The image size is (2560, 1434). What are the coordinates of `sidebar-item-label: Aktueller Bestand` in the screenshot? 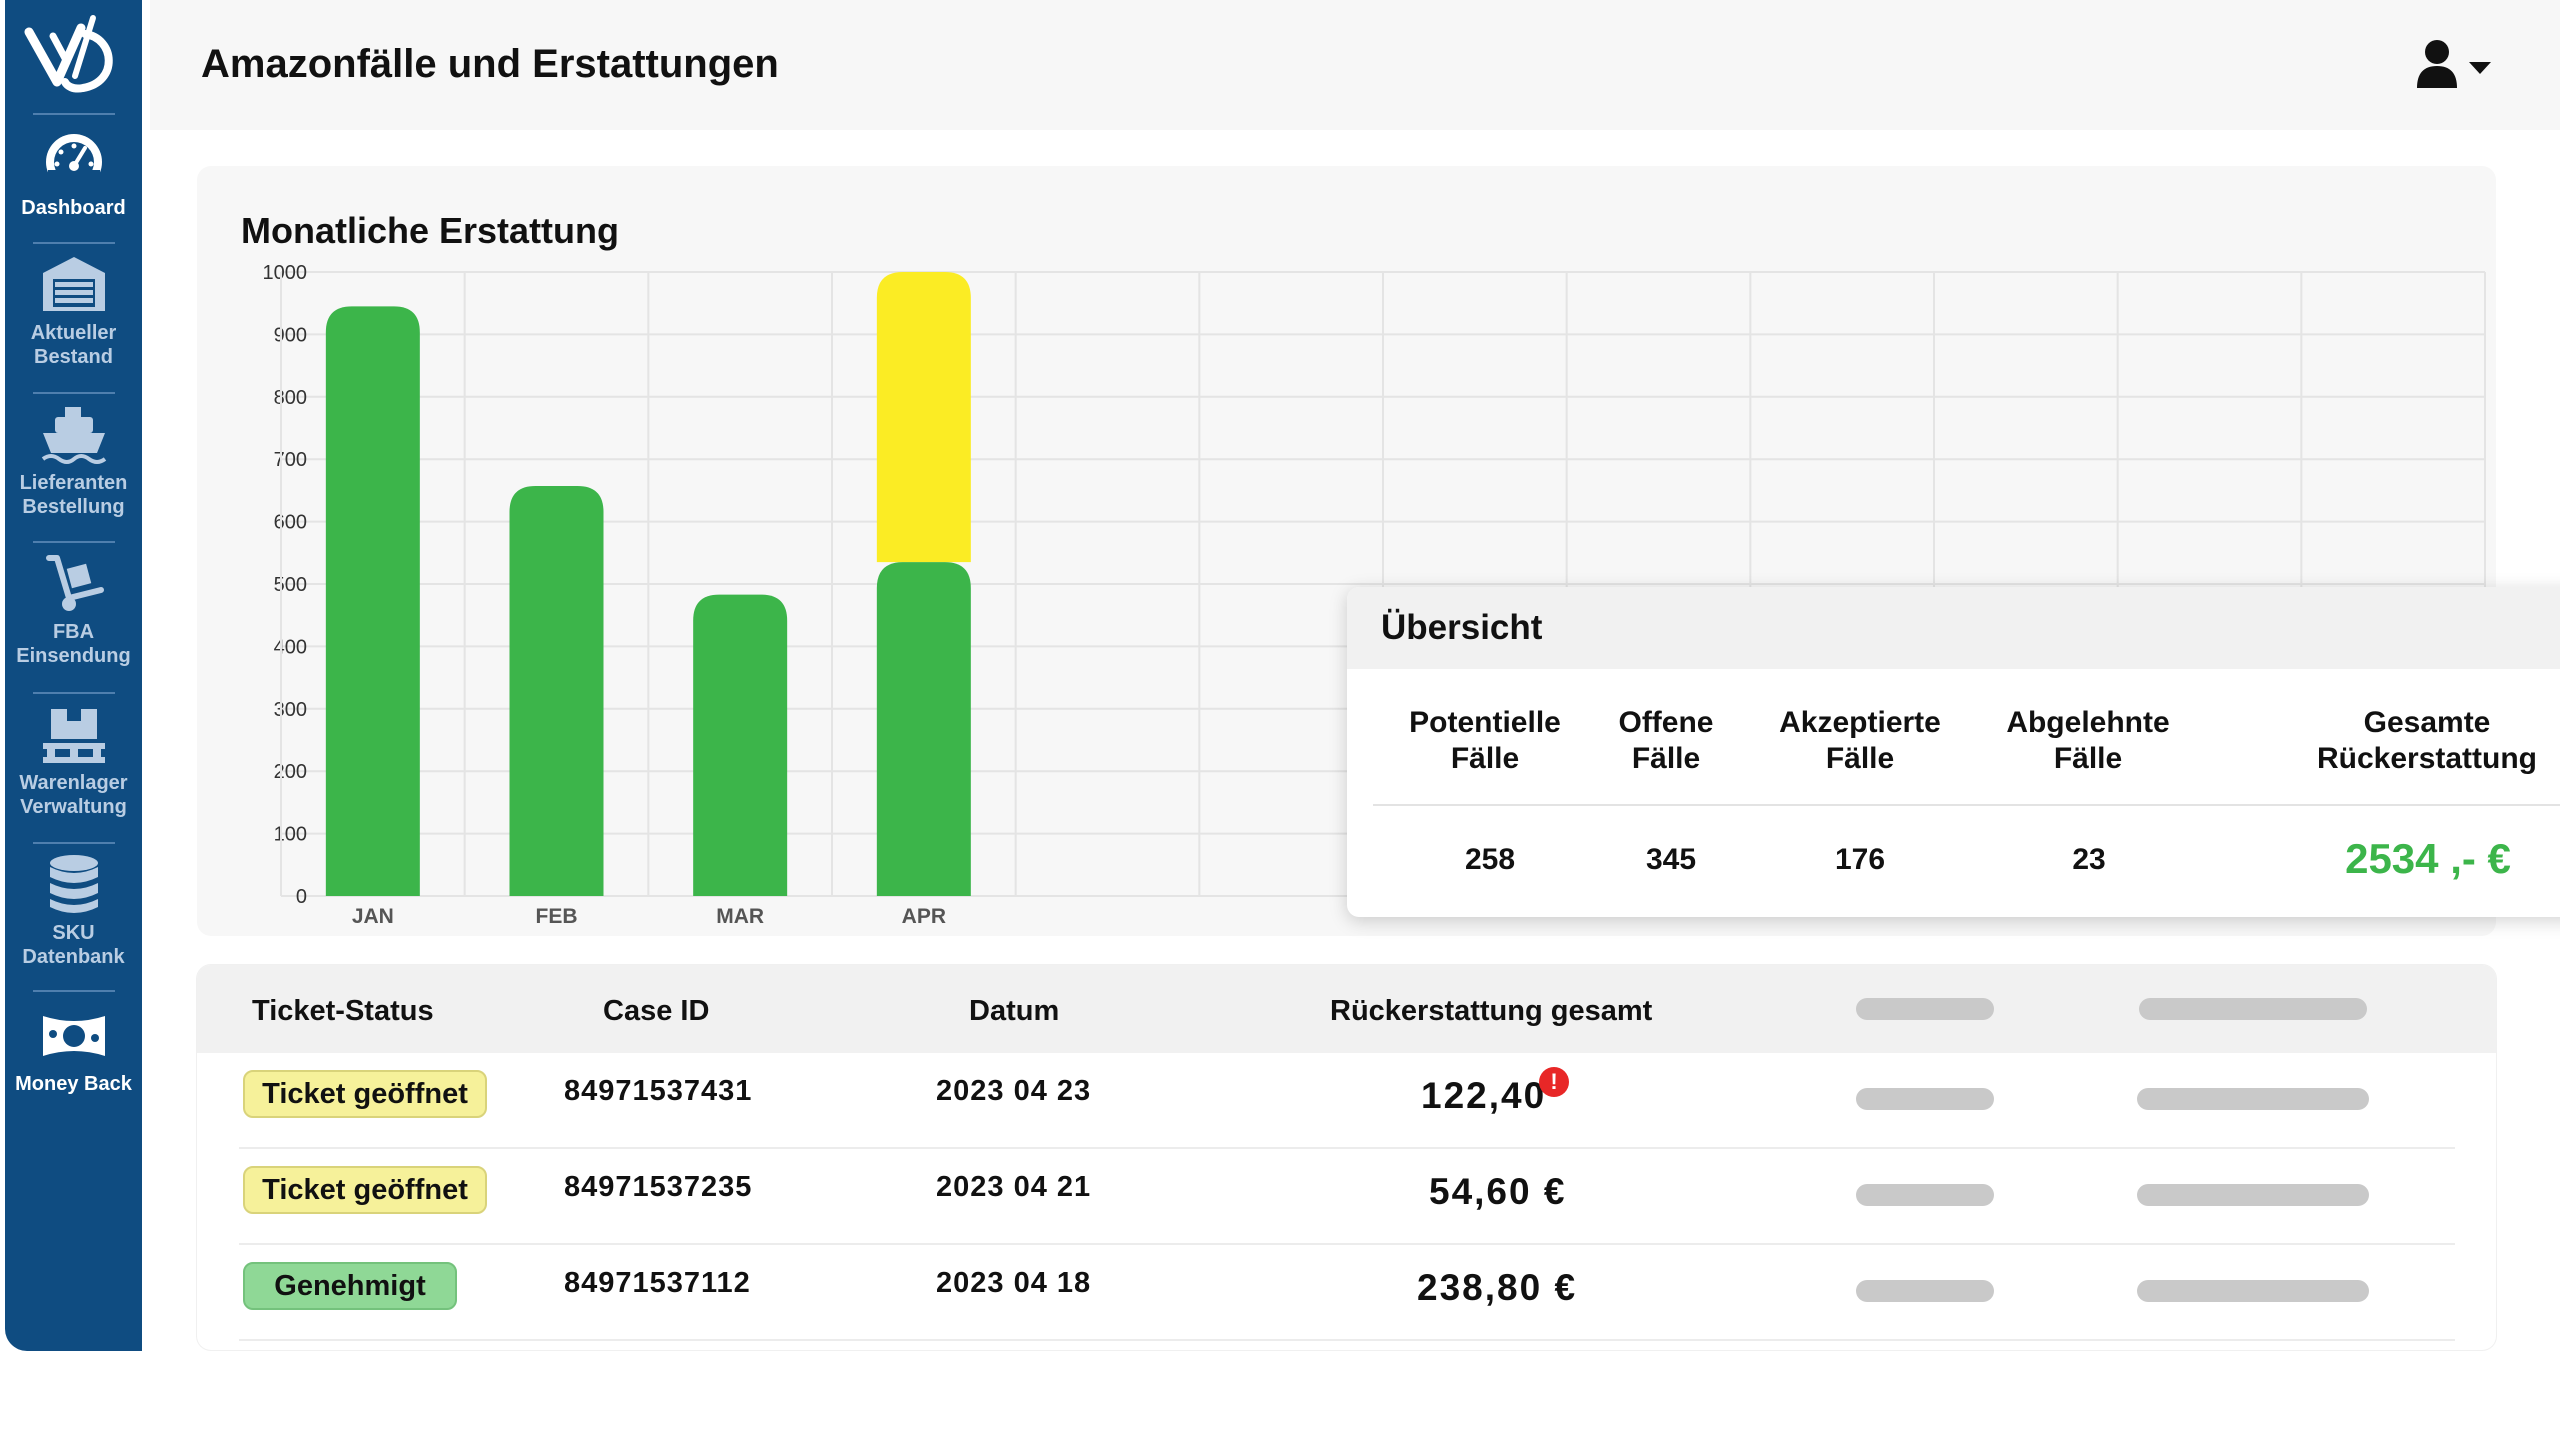 It's located at (73, 345).